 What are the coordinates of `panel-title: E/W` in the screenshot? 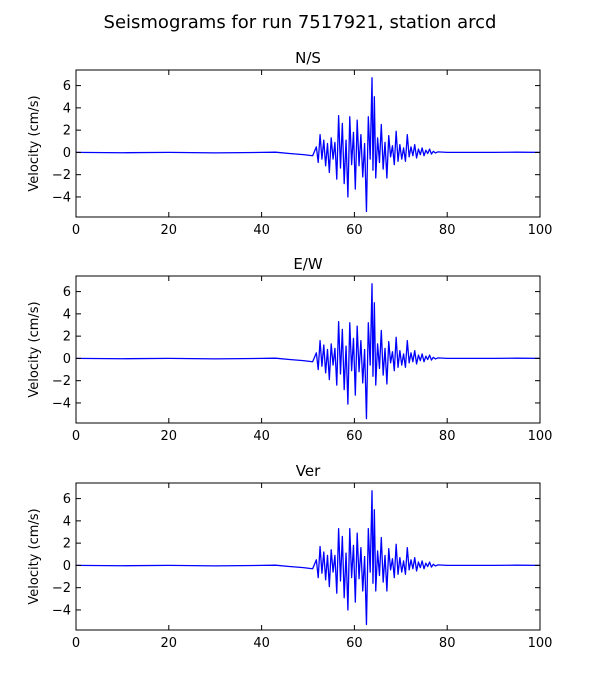 It's located at (308, 264).